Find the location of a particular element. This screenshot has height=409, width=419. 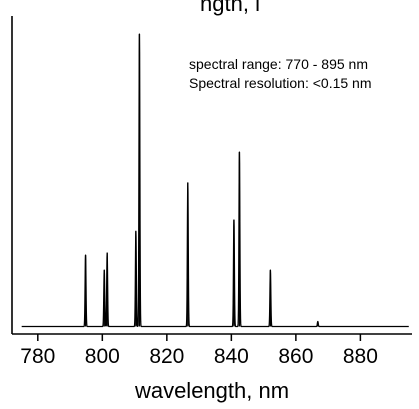

x-tick-label-880: 880 is located at coordinates (360, 356).